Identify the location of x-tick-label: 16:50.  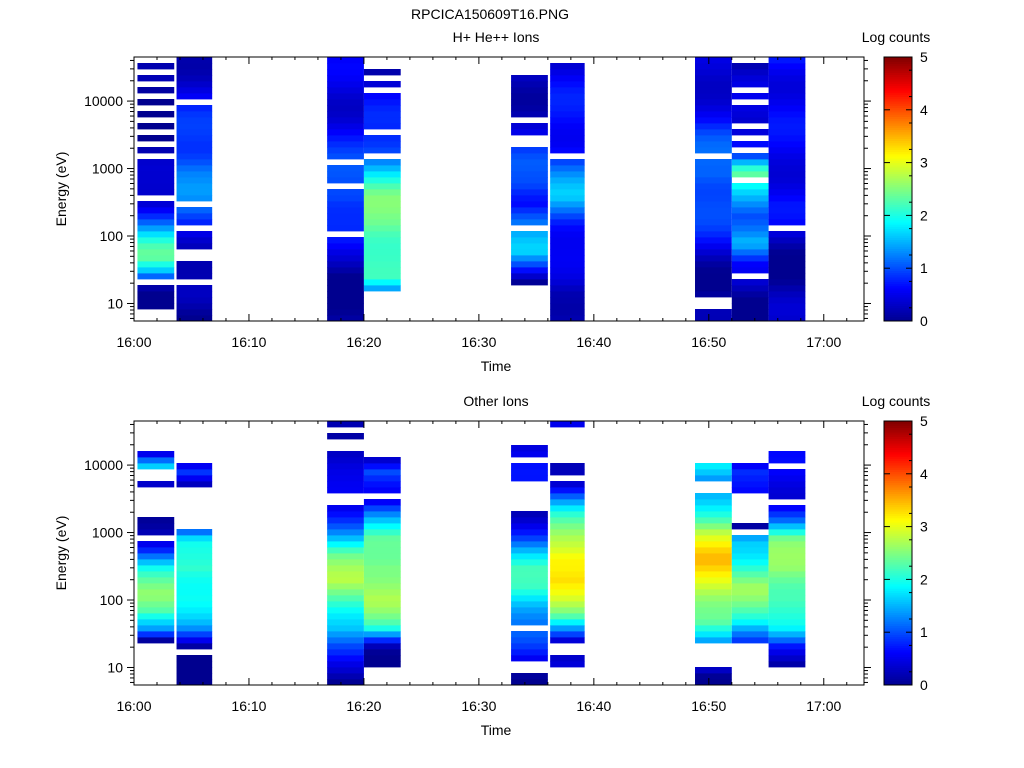
(708, 342).